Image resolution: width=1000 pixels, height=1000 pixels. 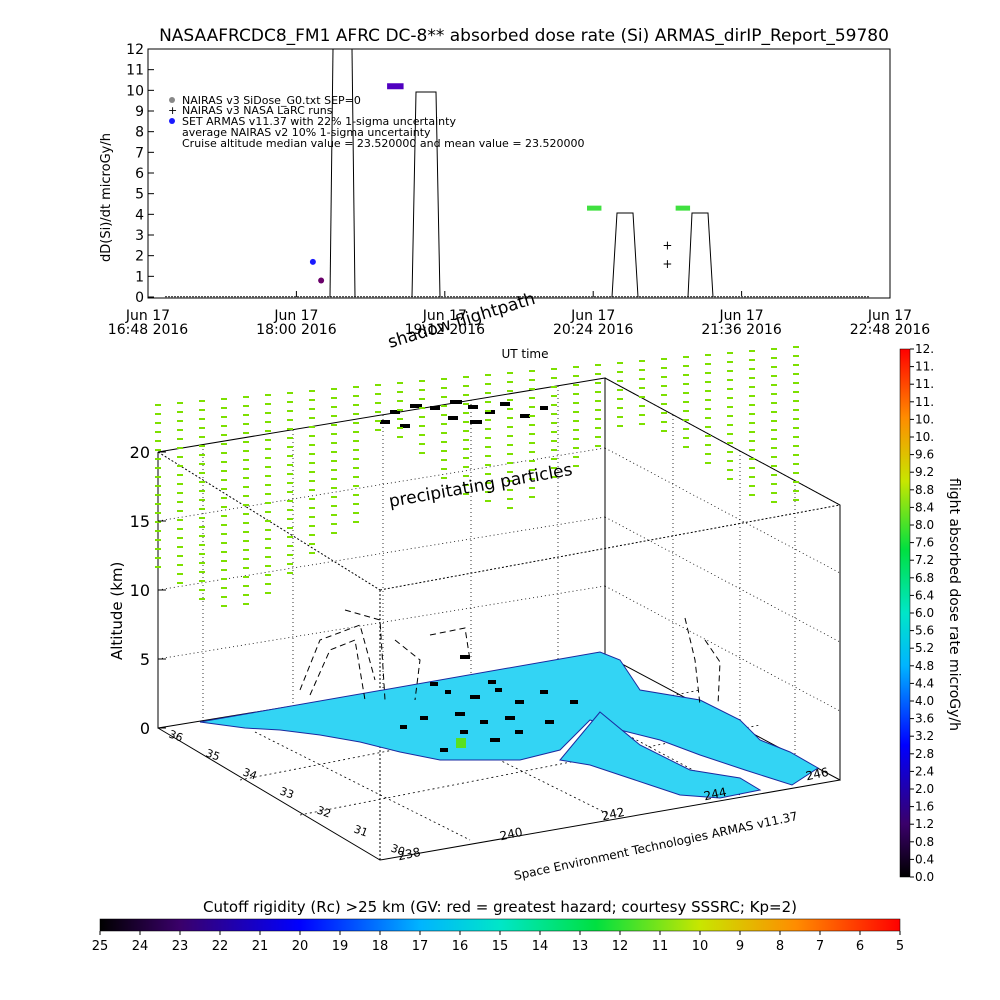 What do you see at coordinates (924, 859) in the screenshot?
I see `dose-rate-colorbar-tick-label: 0.4` at bounding box center [924, 859].